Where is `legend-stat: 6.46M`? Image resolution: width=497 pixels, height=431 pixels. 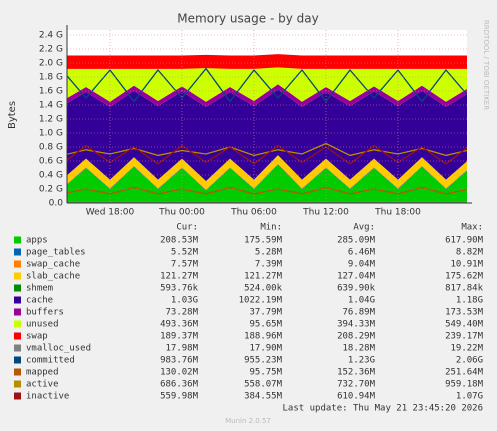 legend-stat: 6.46M is located at coordinates (362, 253).